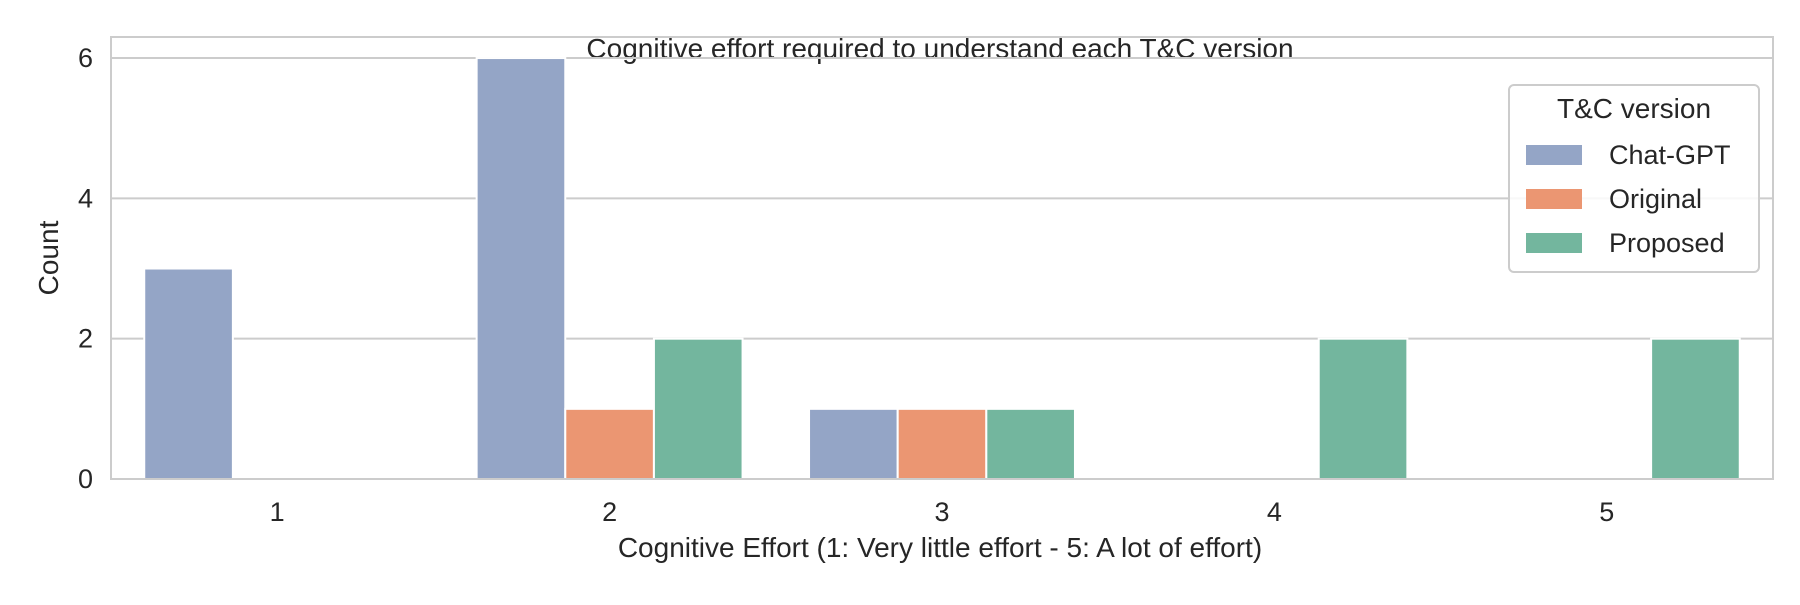 This screenshot has width=1800, height=605. Describe the element at coordinates (277, 512) in the screenshot. I see `x-tick-label: 1` at that location.